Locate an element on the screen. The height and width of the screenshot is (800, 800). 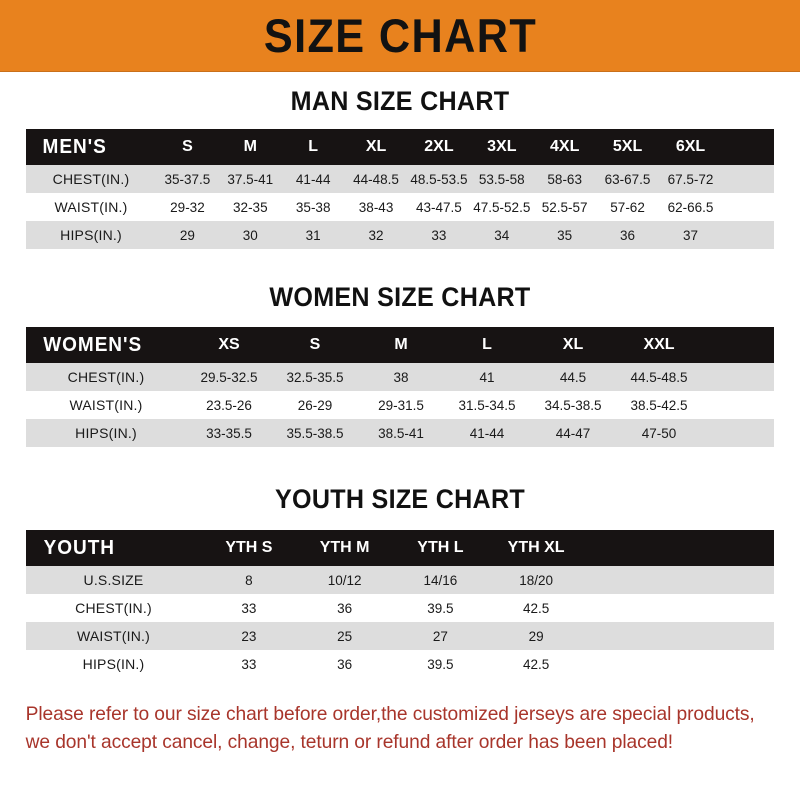
table-row: WAIST(IN.) 23 25 27 29 is located at coordinates (400, 636).